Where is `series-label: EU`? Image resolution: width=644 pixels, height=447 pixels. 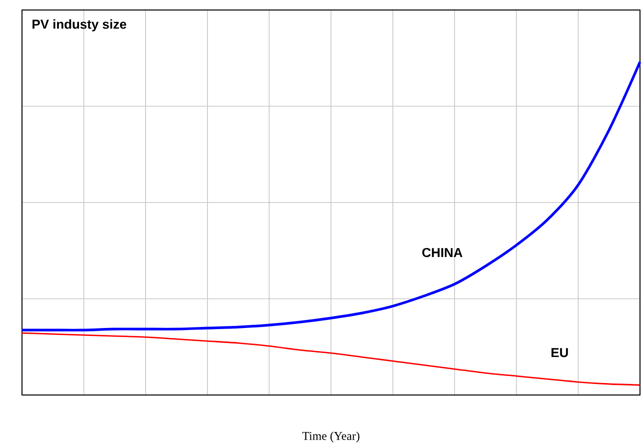
series-label: EU is located at coordinates (560, 353).